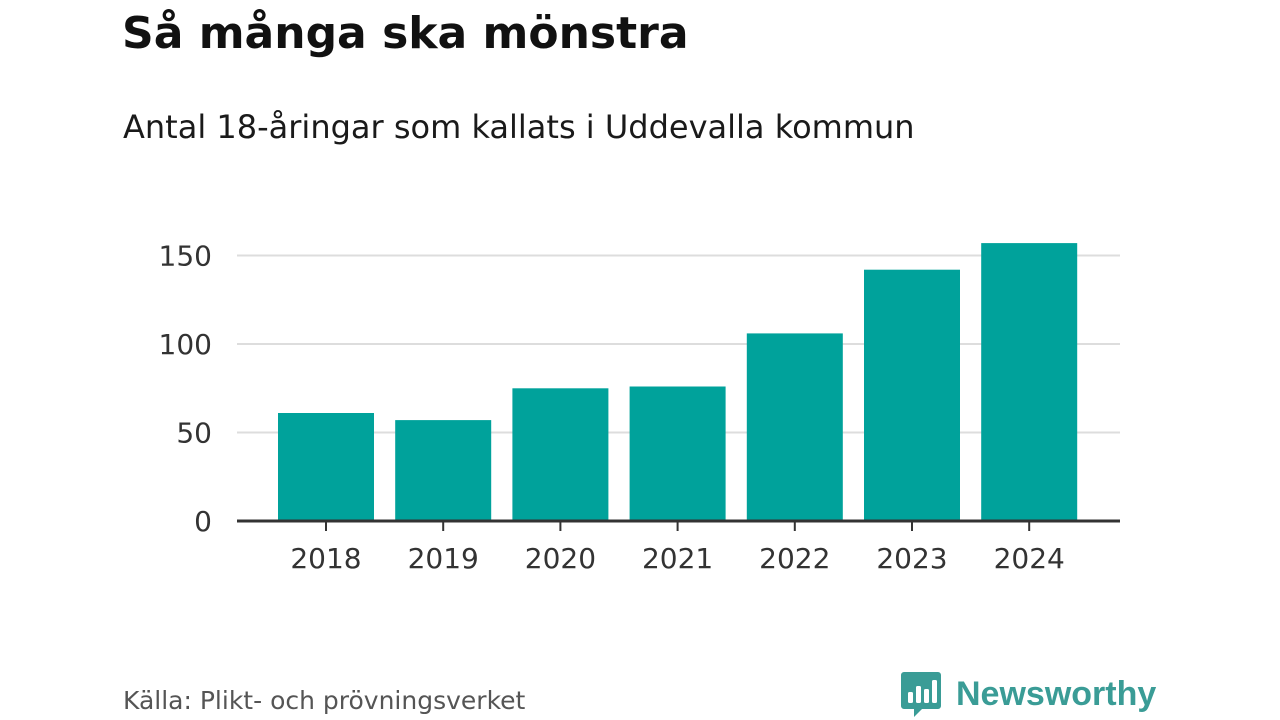 This screenshot has width=1280, height=720. What do you see at coordinates (203, 521) in the screenshot?
I see `y-tick-label-0: 0` at bounding box center [203, 521].